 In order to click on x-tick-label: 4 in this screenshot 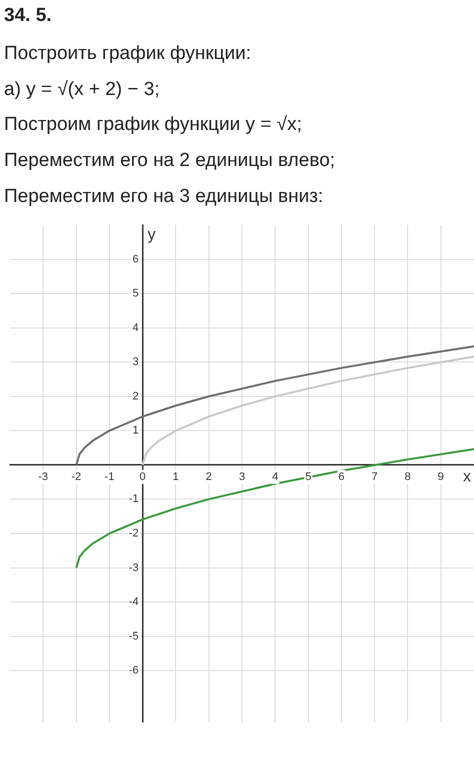, I will do `click(275, 476)`.